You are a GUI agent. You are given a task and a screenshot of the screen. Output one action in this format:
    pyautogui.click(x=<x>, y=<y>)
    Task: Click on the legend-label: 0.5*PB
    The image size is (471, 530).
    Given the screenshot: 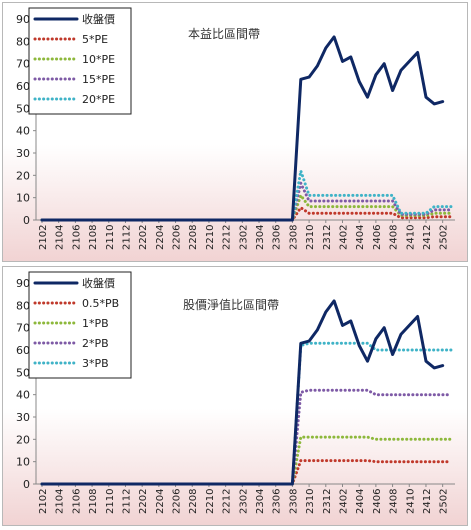 What is the action you would take?
    pyautogui.click(x=100, y=303)
    